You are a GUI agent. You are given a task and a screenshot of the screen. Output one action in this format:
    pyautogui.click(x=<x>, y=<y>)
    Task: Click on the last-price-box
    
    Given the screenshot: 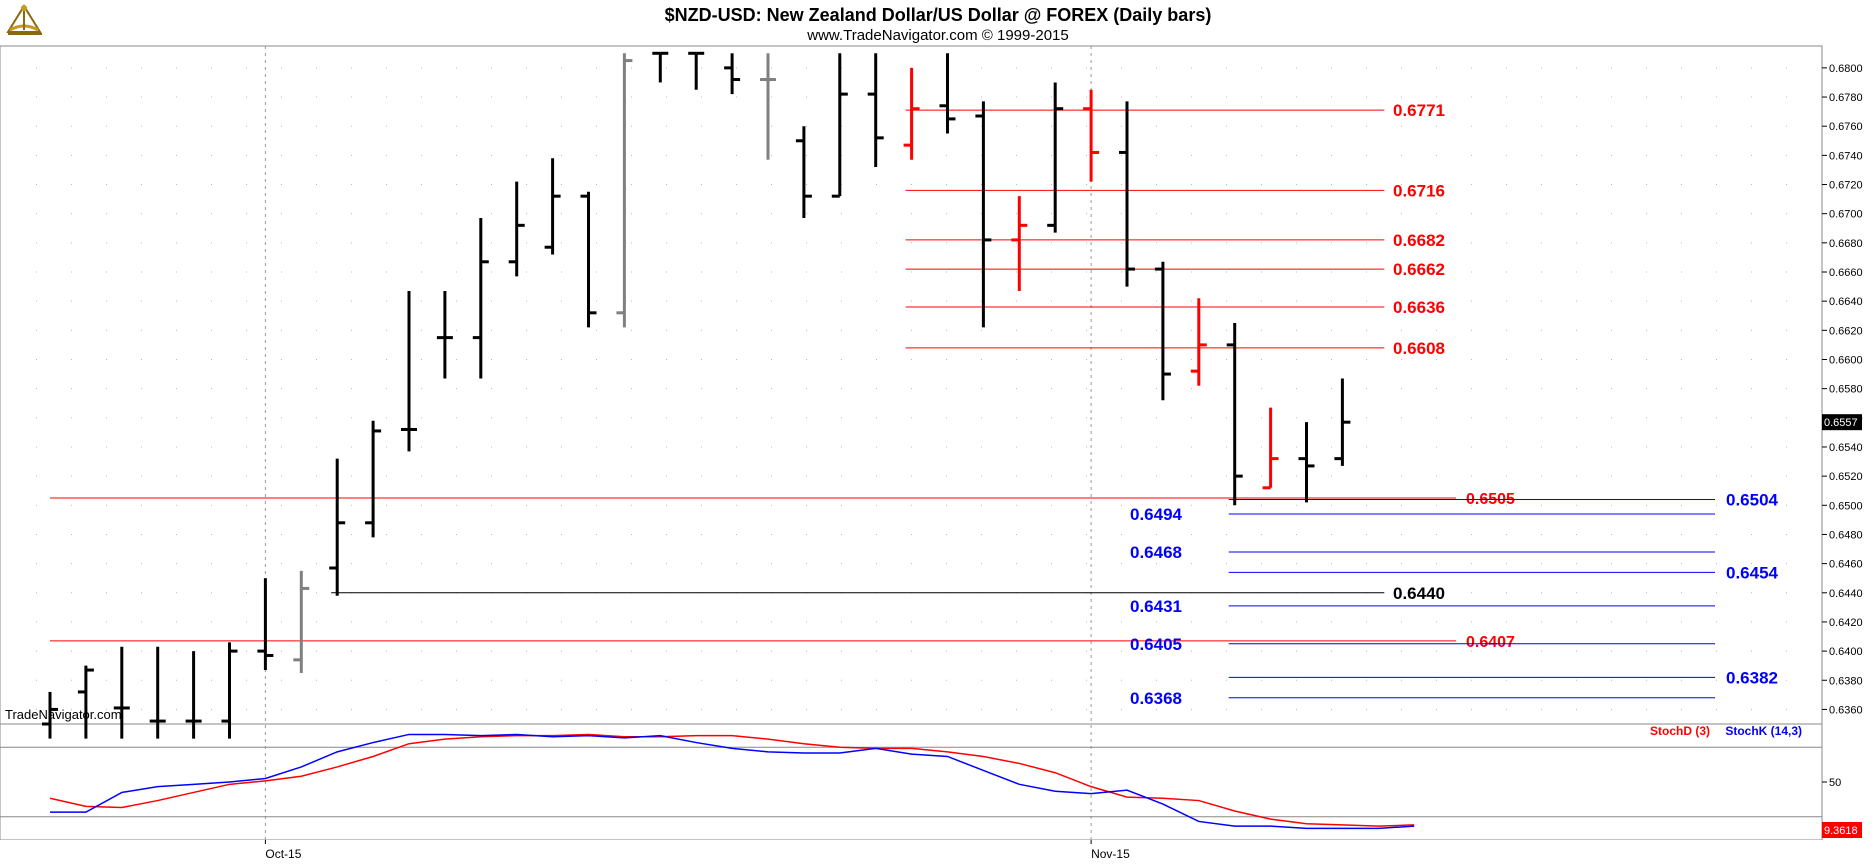 What is the action you would take?
    pyautogui.click(x=1842, y=422)
    